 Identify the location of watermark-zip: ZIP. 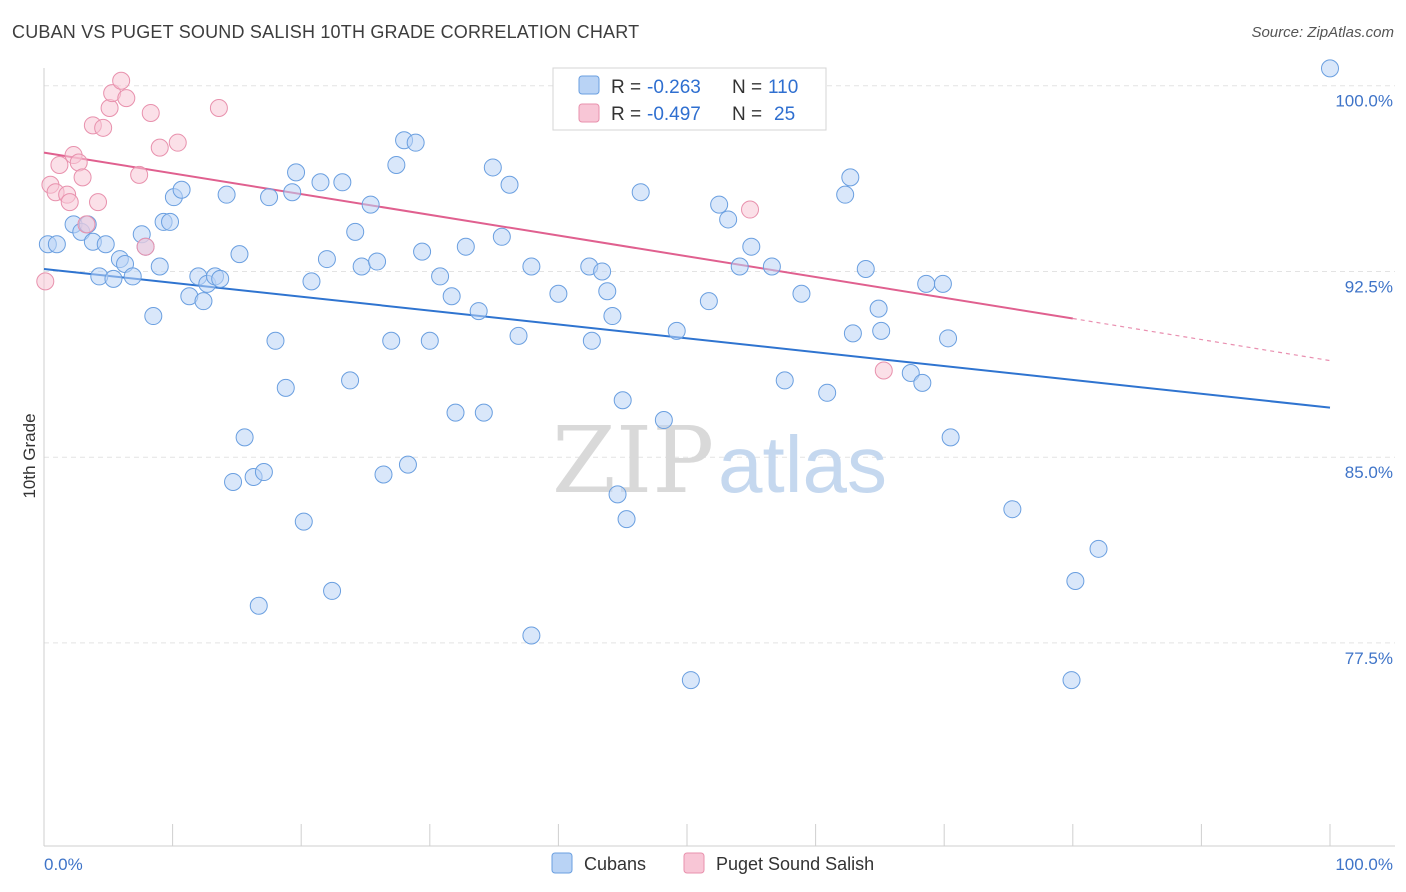
(633, 460).